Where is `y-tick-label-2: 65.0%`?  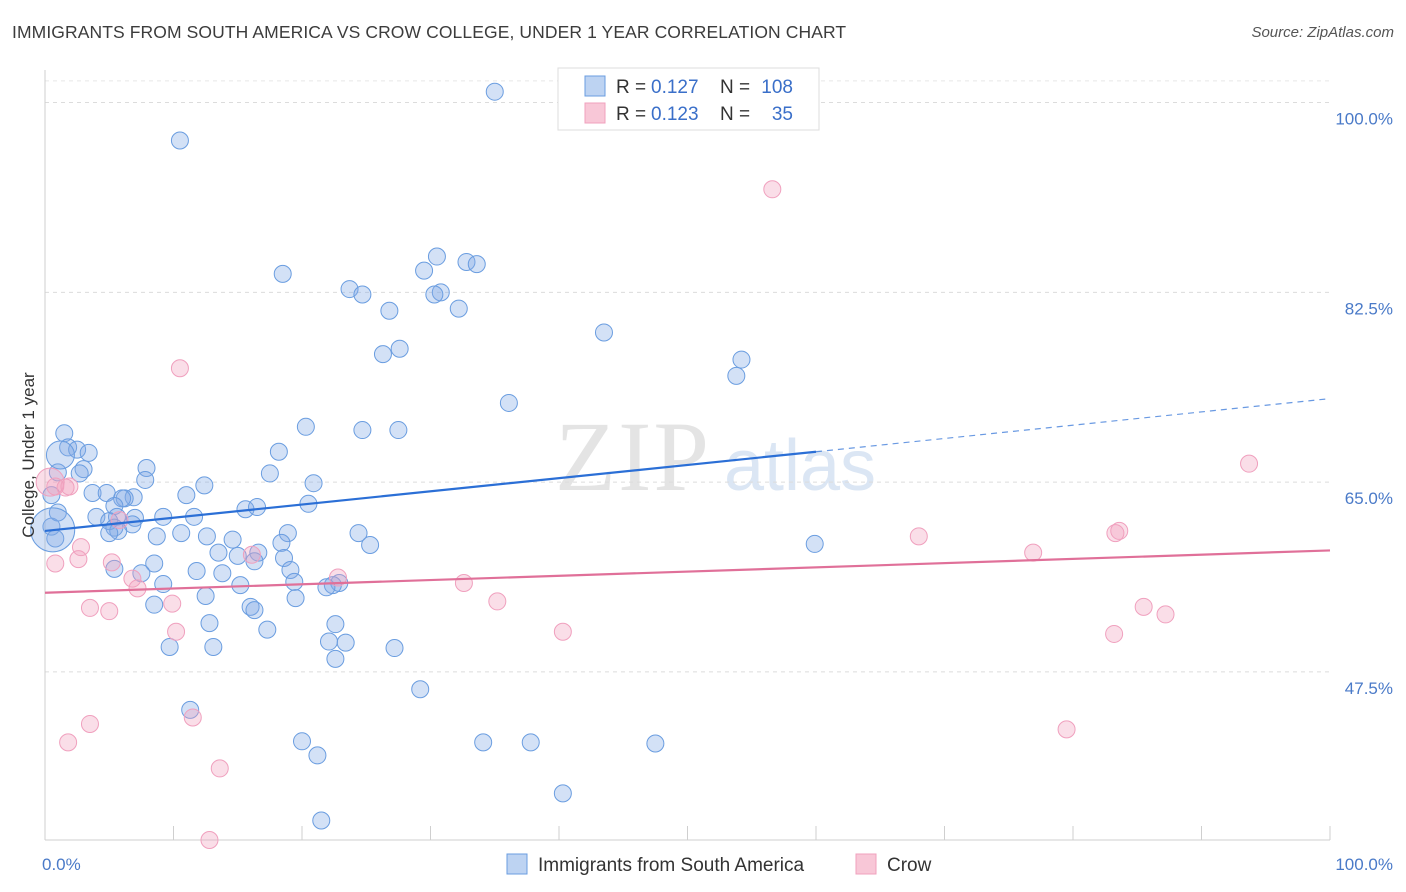
y-tick-label-2: 65.0% is located at coordinates (1369, 498).